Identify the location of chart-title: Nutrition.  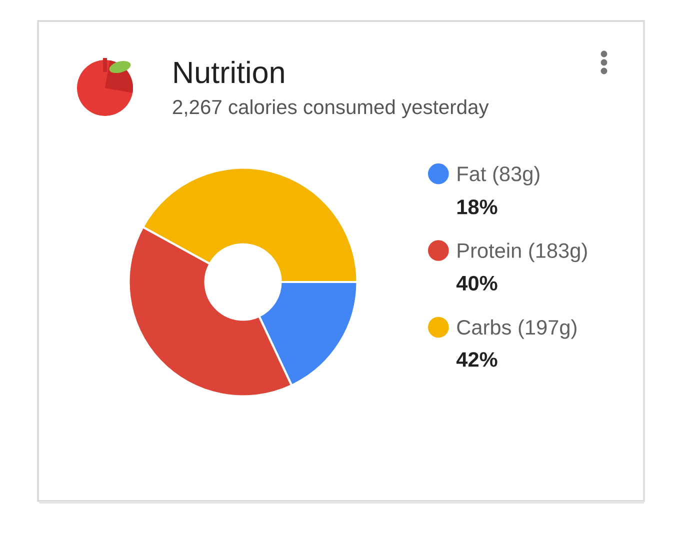
(229, 72).